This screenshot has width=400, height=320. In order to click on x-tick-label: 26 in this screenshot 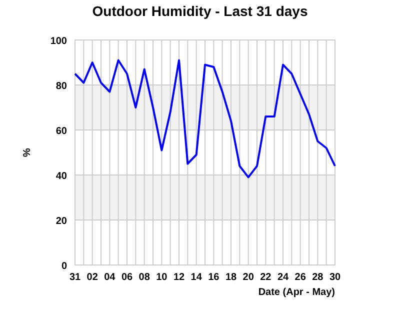, I will do `click(300, 277)`.